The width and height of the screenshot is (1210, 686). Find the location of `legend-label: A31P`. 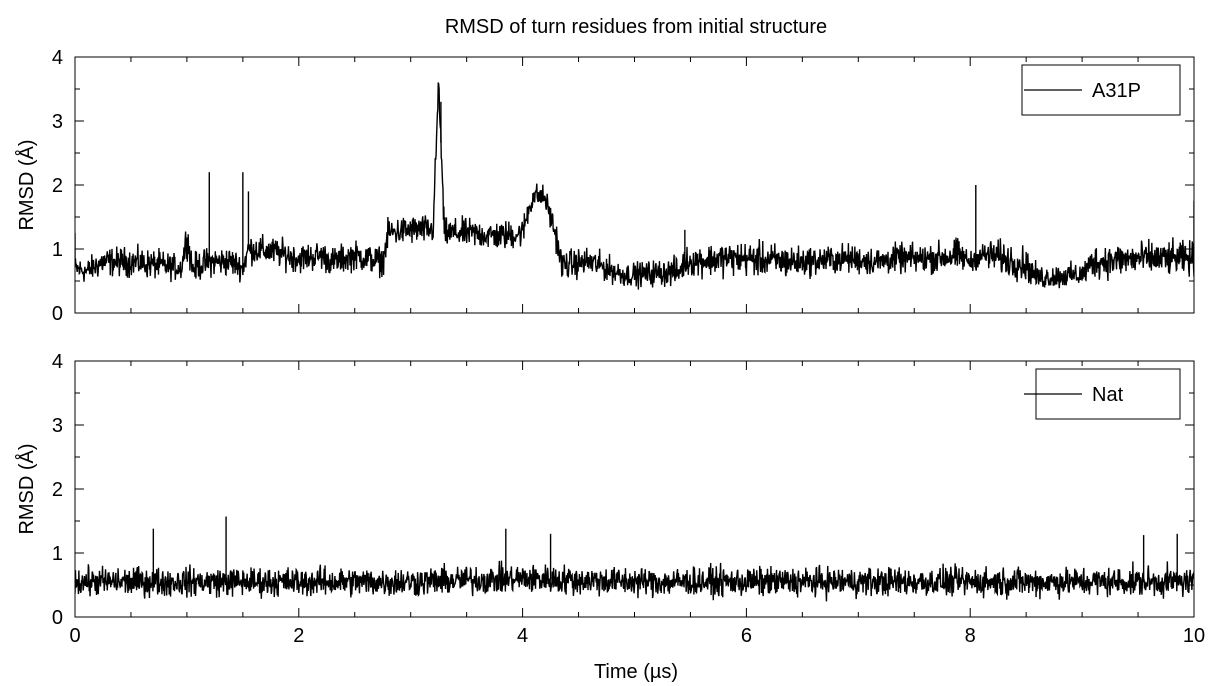

legend-label: A31P is located at coordinates (1116, 91).